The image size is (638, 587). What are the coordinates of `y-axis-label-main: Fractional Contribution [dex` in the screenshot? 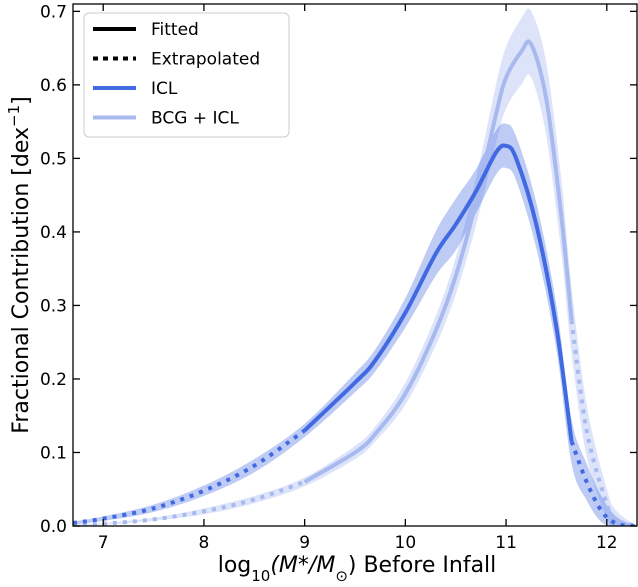 It's located at (21, 280).